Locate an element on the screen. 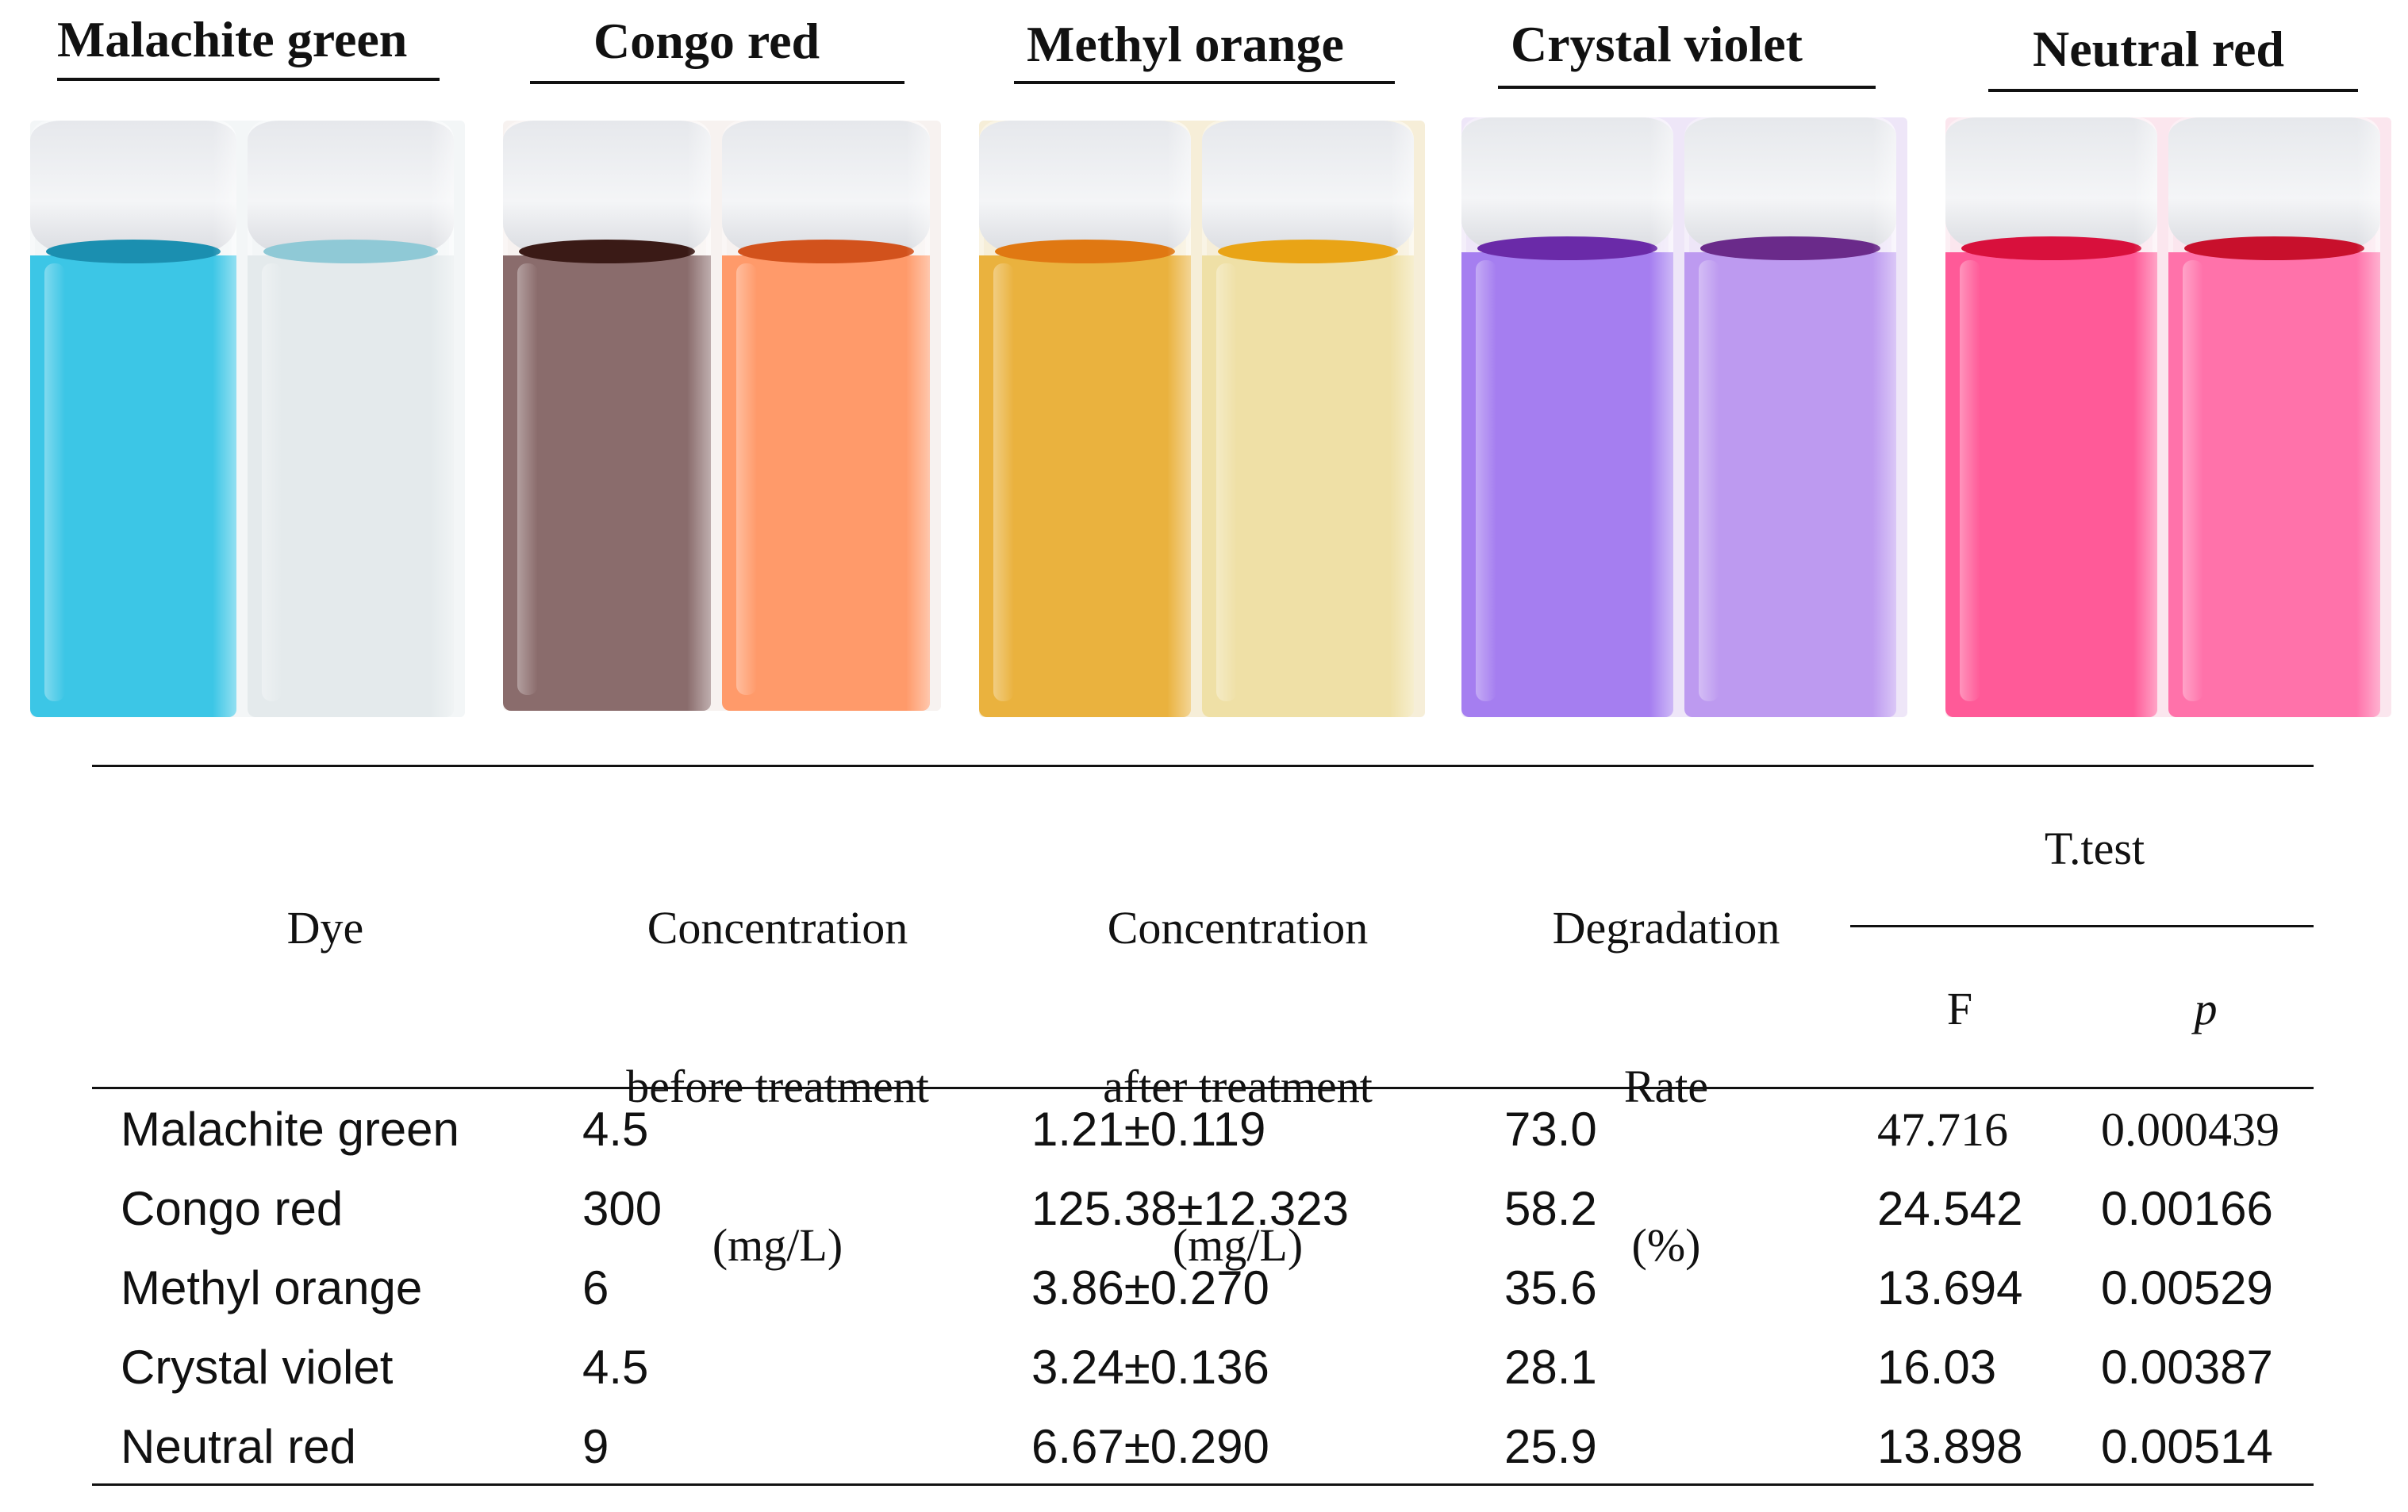  dye-title: Congo red is located at coordinates (707, 41).